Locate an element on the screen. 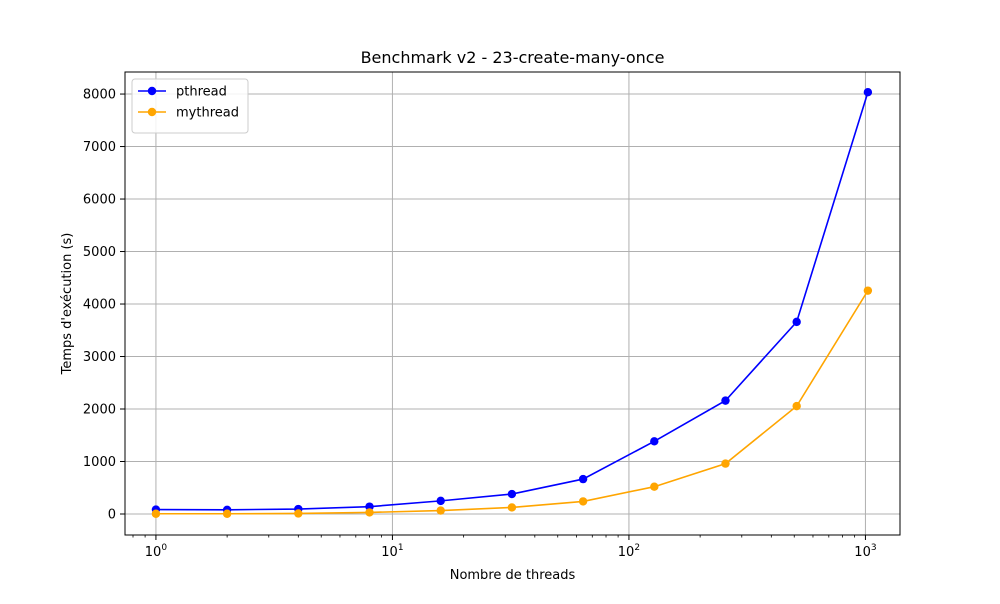 This screenshot has width=1000, height=604. legend-box is located at coordinates (190, 106).